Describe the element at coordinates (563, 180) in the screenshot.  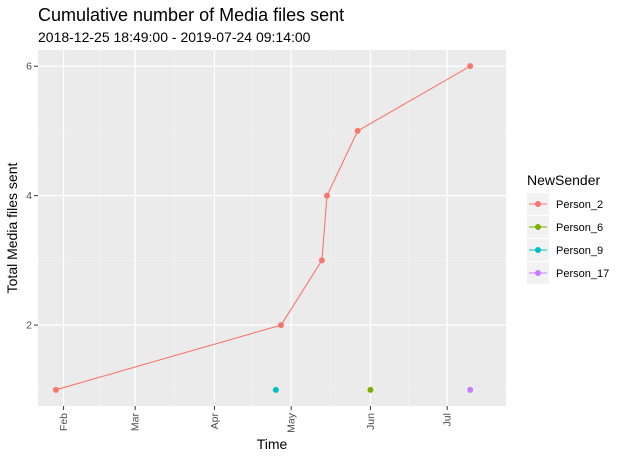
I see `legend-title: NewSender` at that location.